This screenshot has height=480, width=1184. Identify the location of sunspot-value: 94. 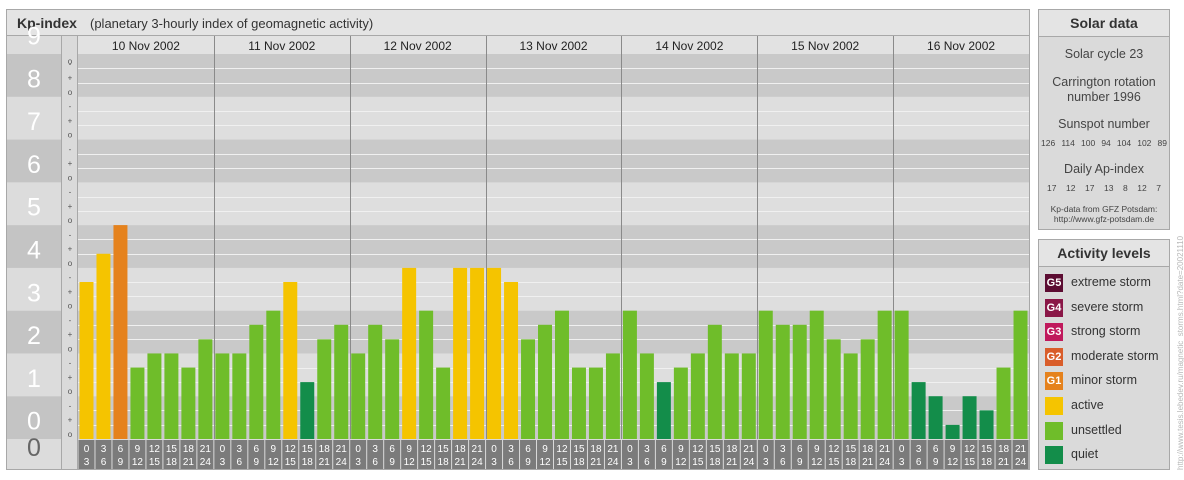
(1106, 143).